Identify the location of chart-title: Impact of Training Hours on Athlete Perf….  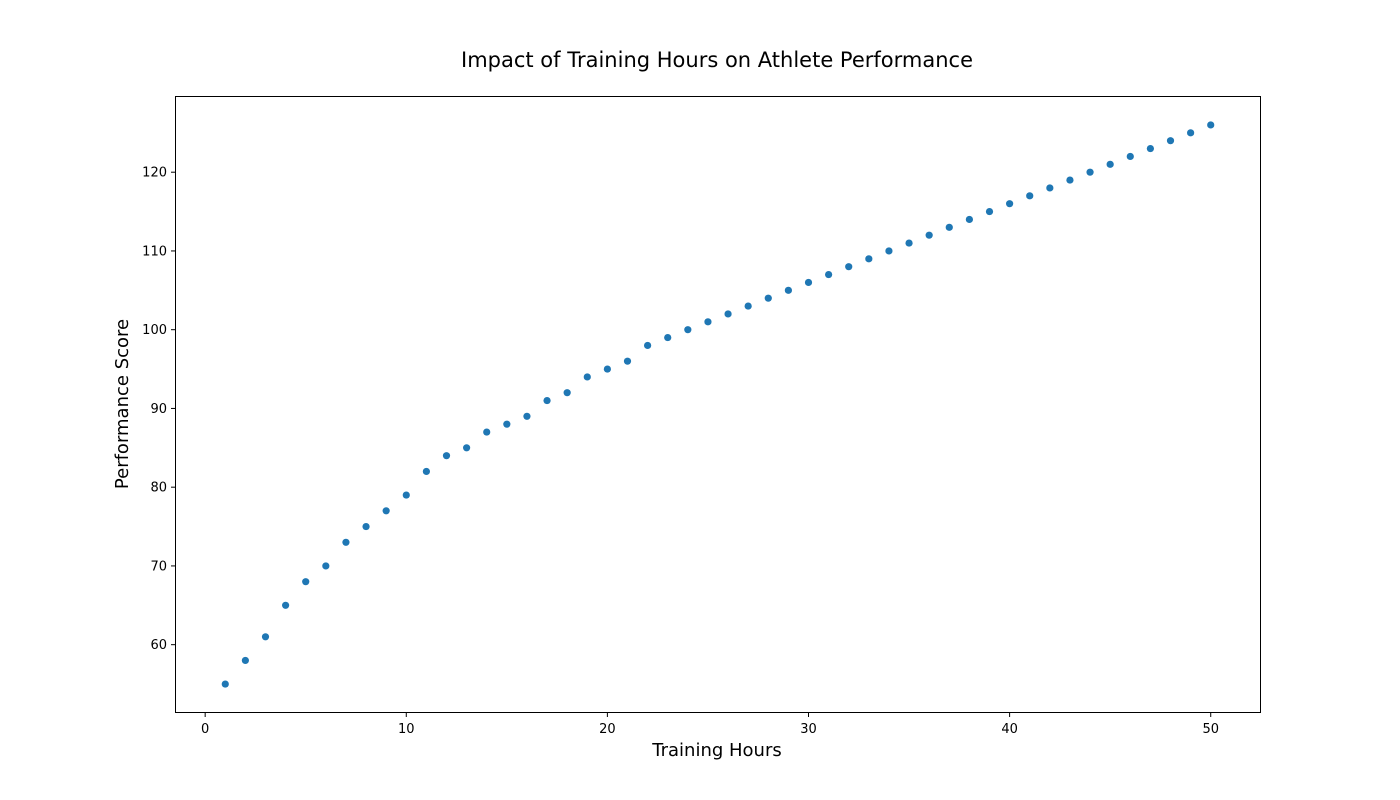
(717, 60).